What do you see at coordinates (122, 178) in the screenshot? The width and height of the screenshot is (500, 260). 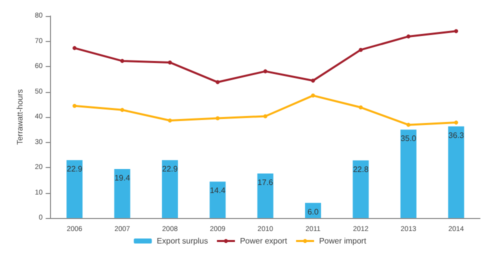 I see `data-label: 19.4` at bounding box center [122, 178].